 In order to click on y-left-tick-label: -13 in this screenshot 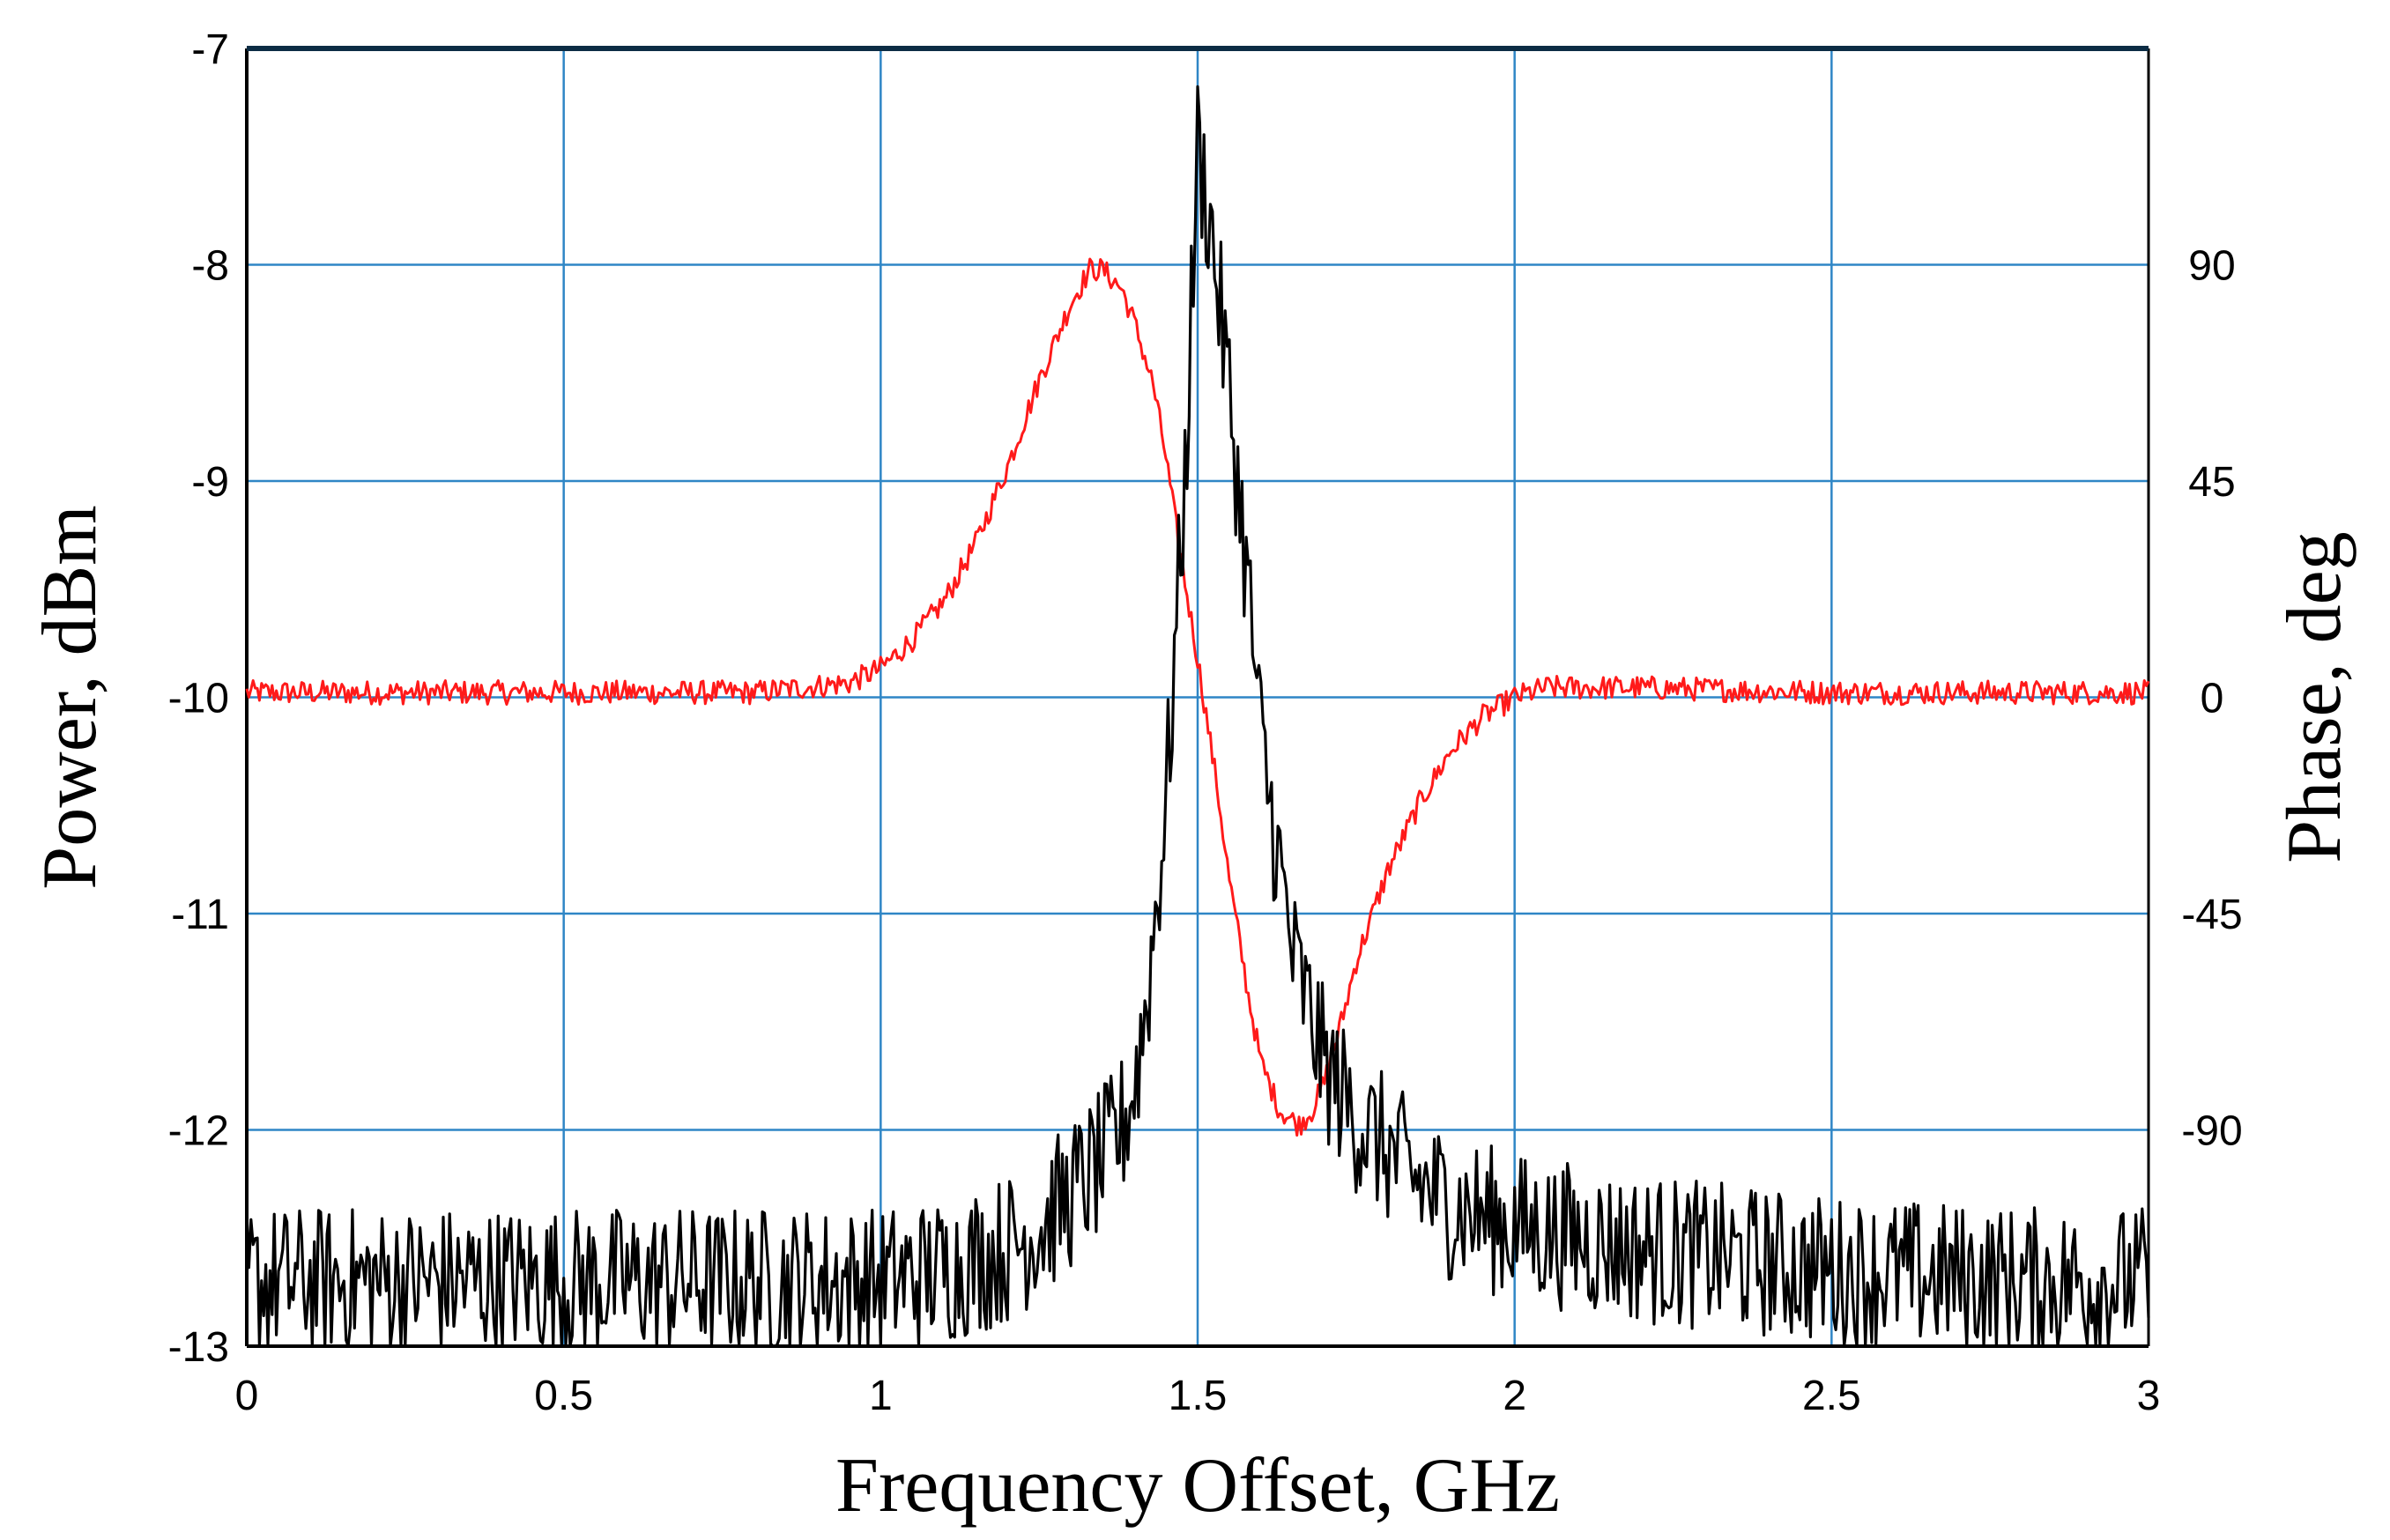, I will do `click(199, 1347)`.